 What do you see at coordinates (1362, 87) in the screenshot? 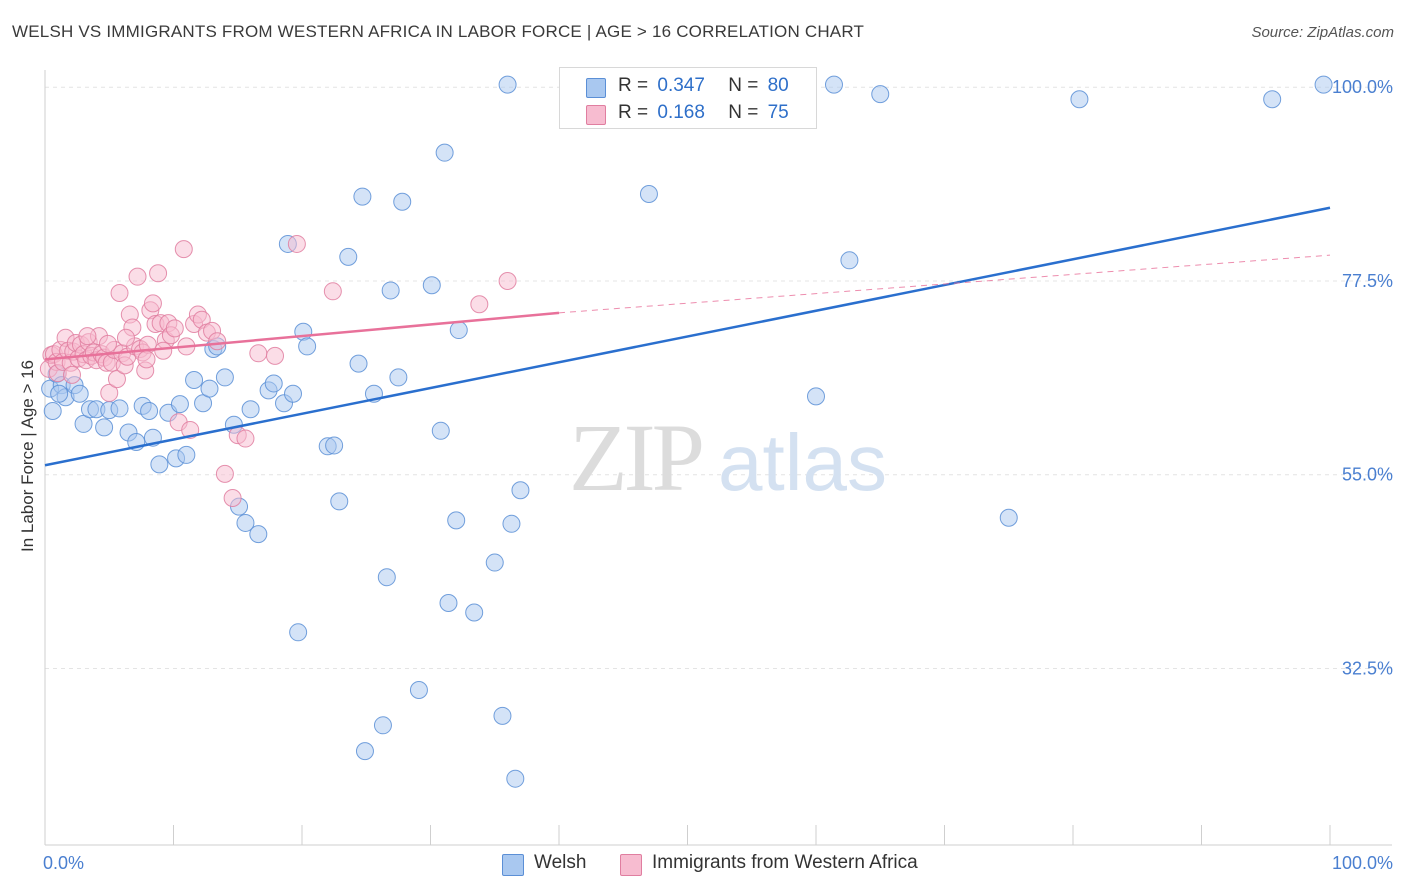
I see `y-tick-label-3: 100.0%` at bounding box center [1362, 87].